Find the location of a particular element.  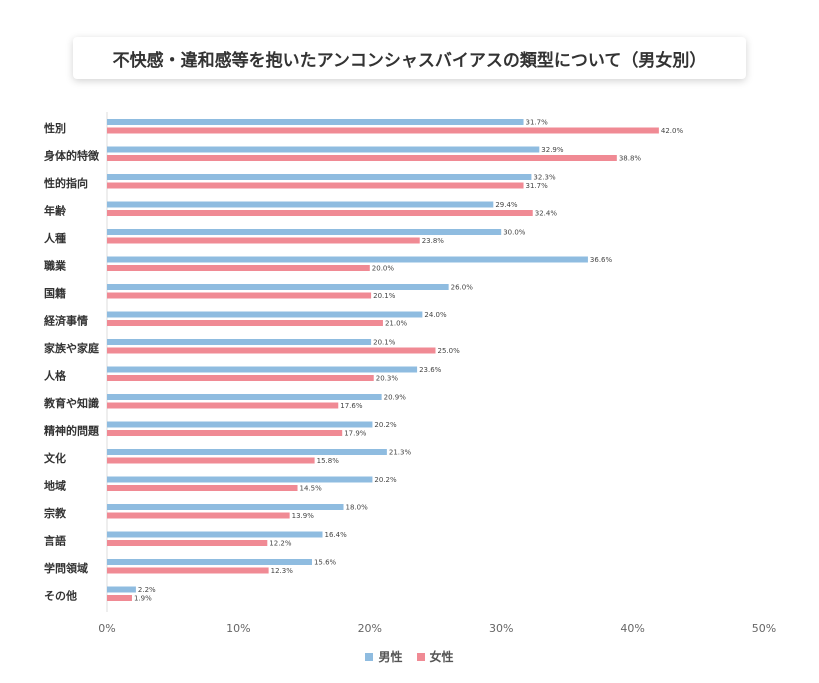

data-label-female: 12.2% is located at coordinates (280, 544).